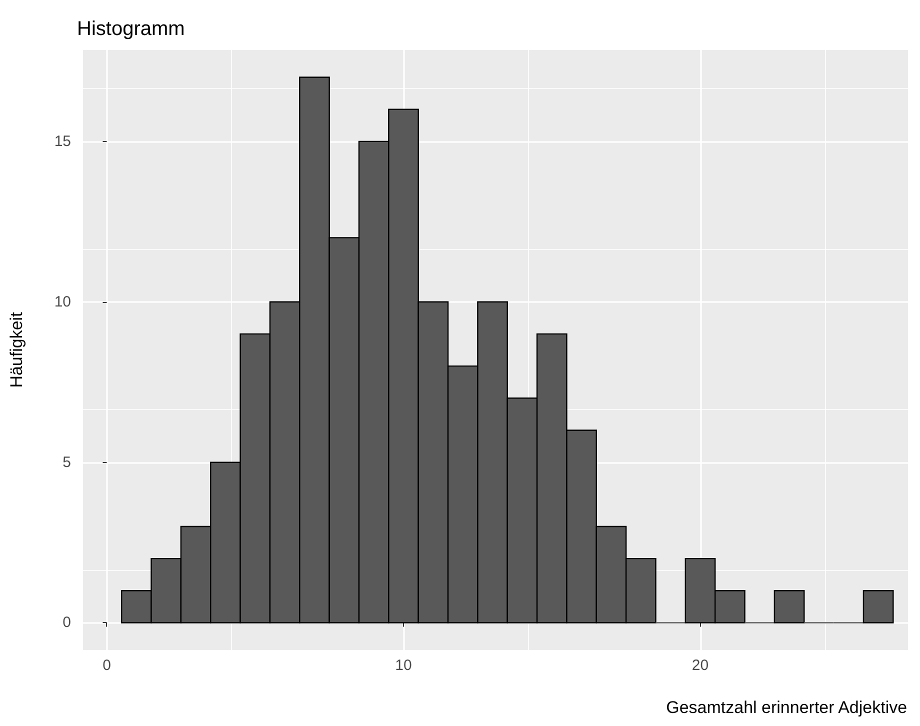 The image size is (920, 726). What do you see at coordinates (16, 350) in the screenshot?
I see `y-axis-title: Häufigkeit` at bounding box center [16, 350].